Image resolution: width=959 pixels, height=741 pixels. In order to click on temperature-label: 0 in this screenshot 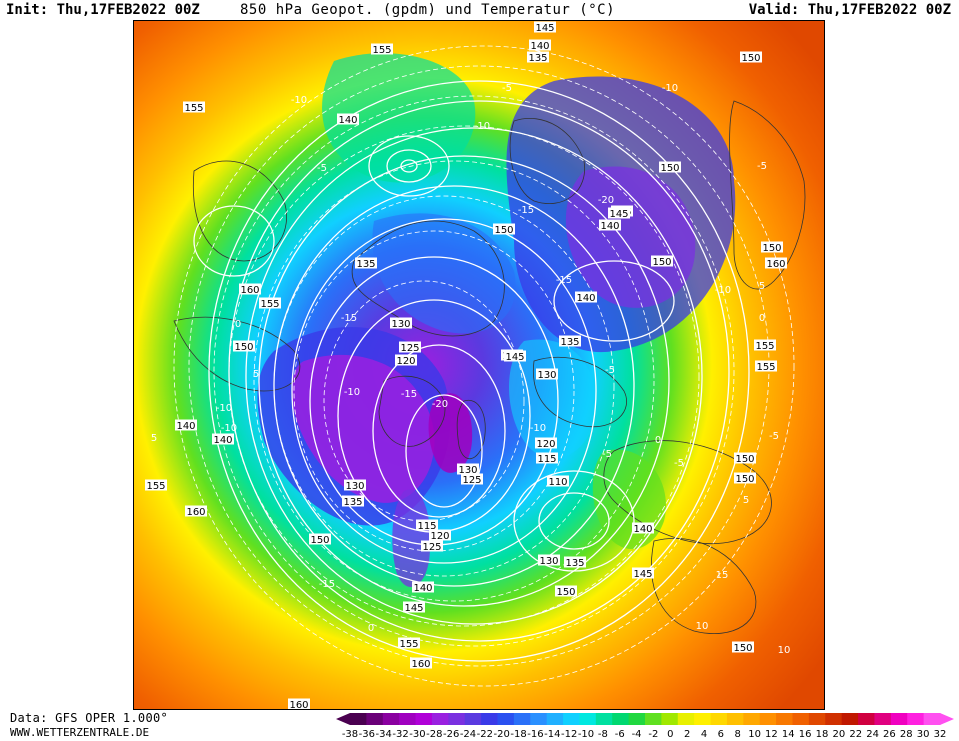, I will do `click(658, 440)`.